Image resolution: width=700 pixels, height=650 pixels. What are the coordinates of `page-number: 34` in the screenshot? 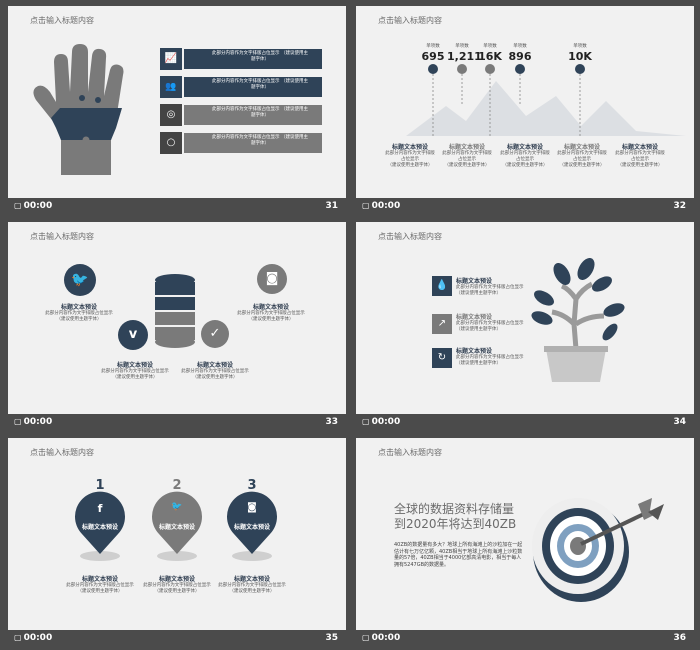 It's located at (679, 422).